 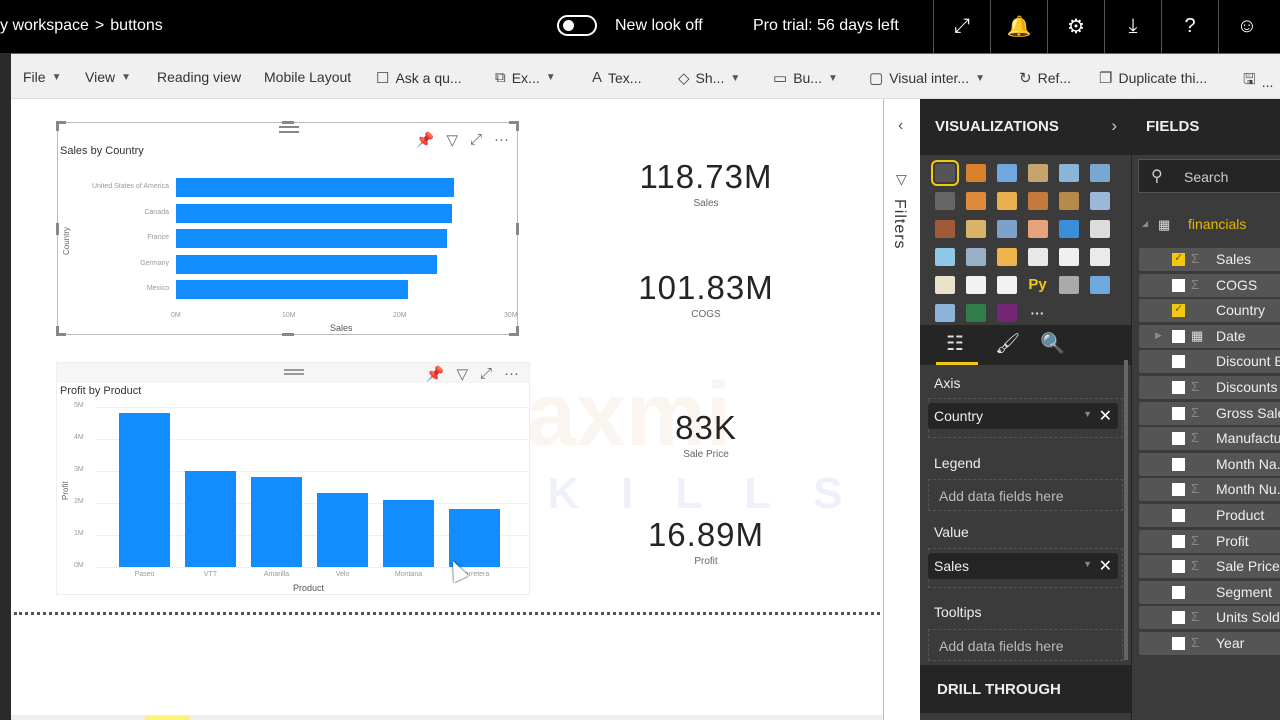 I want to click on field-profit: Σ Profit, so click(x=1209, y=541).